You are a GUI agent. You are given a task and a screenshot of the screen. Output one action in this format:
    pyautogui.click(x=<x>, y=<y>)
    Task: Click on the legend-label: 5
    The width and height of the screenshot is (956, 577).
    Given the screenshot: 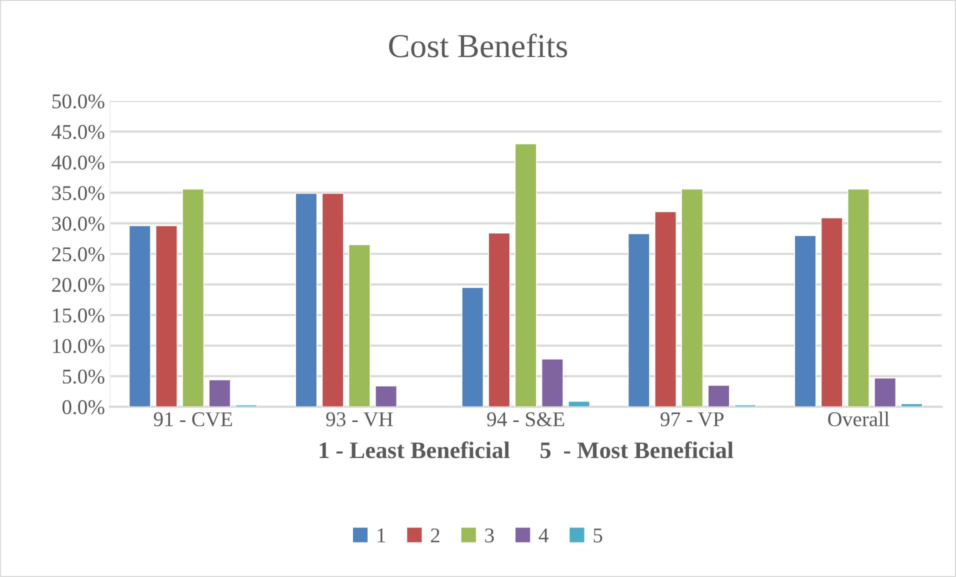 What is the action you would take?
    pyautogui.click(x=598, y=535)
    